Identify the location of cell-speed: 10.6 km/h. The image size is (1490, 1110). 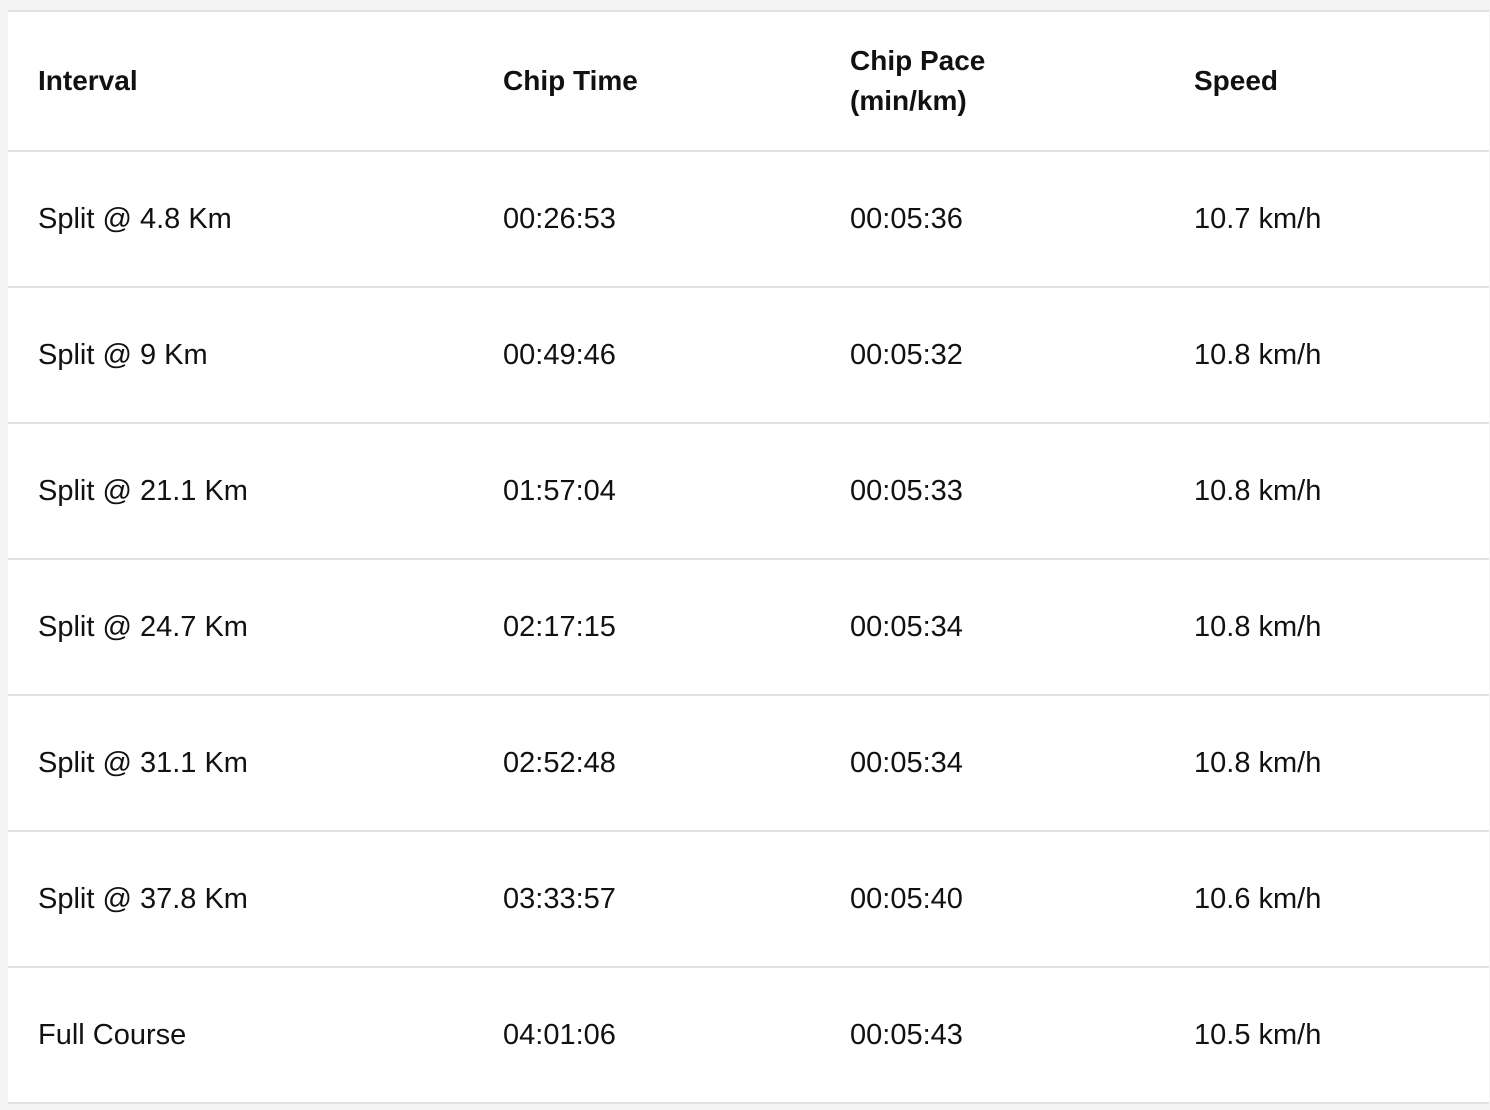
(1326, 899).